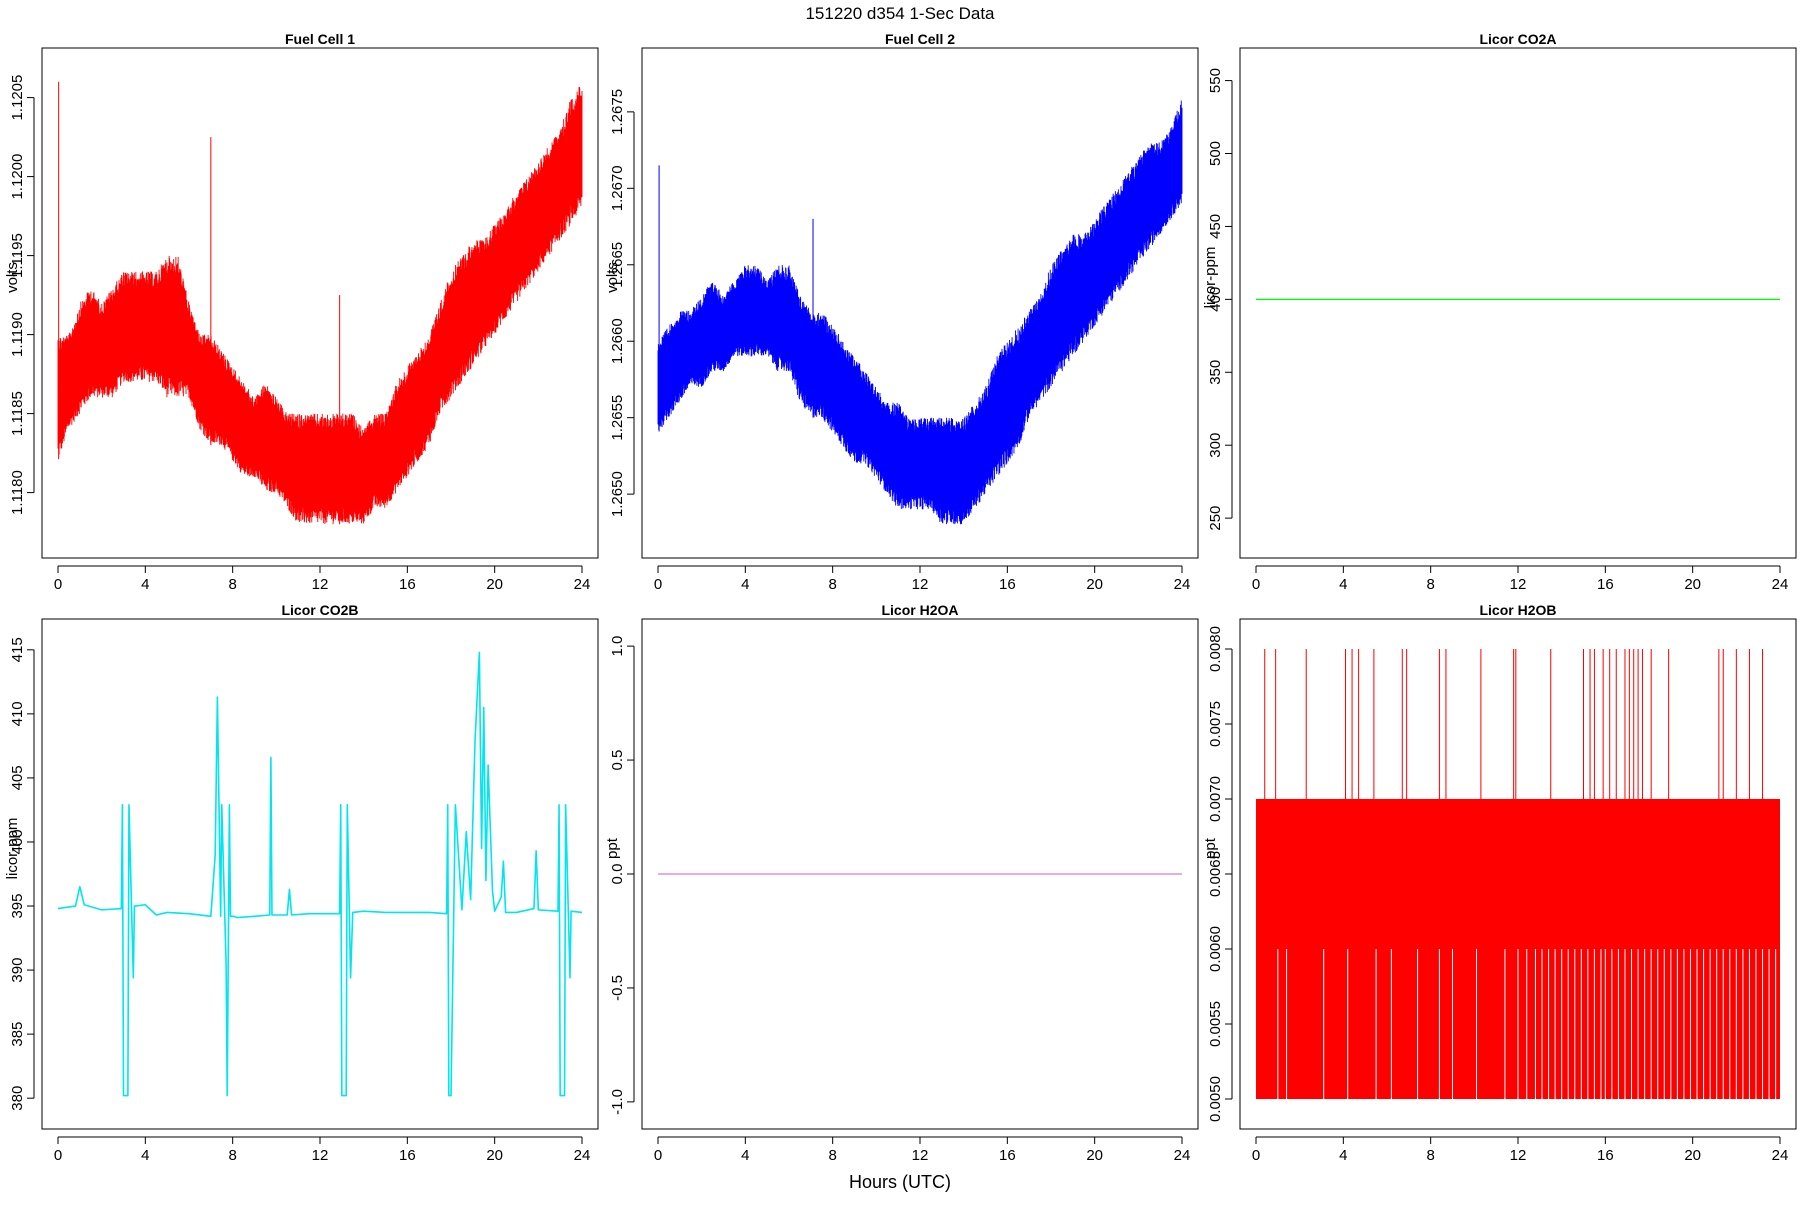  Describe the element at coordinates (617, 341) in the screenshot. I see `y-tick-label: 1.2660` at that location.